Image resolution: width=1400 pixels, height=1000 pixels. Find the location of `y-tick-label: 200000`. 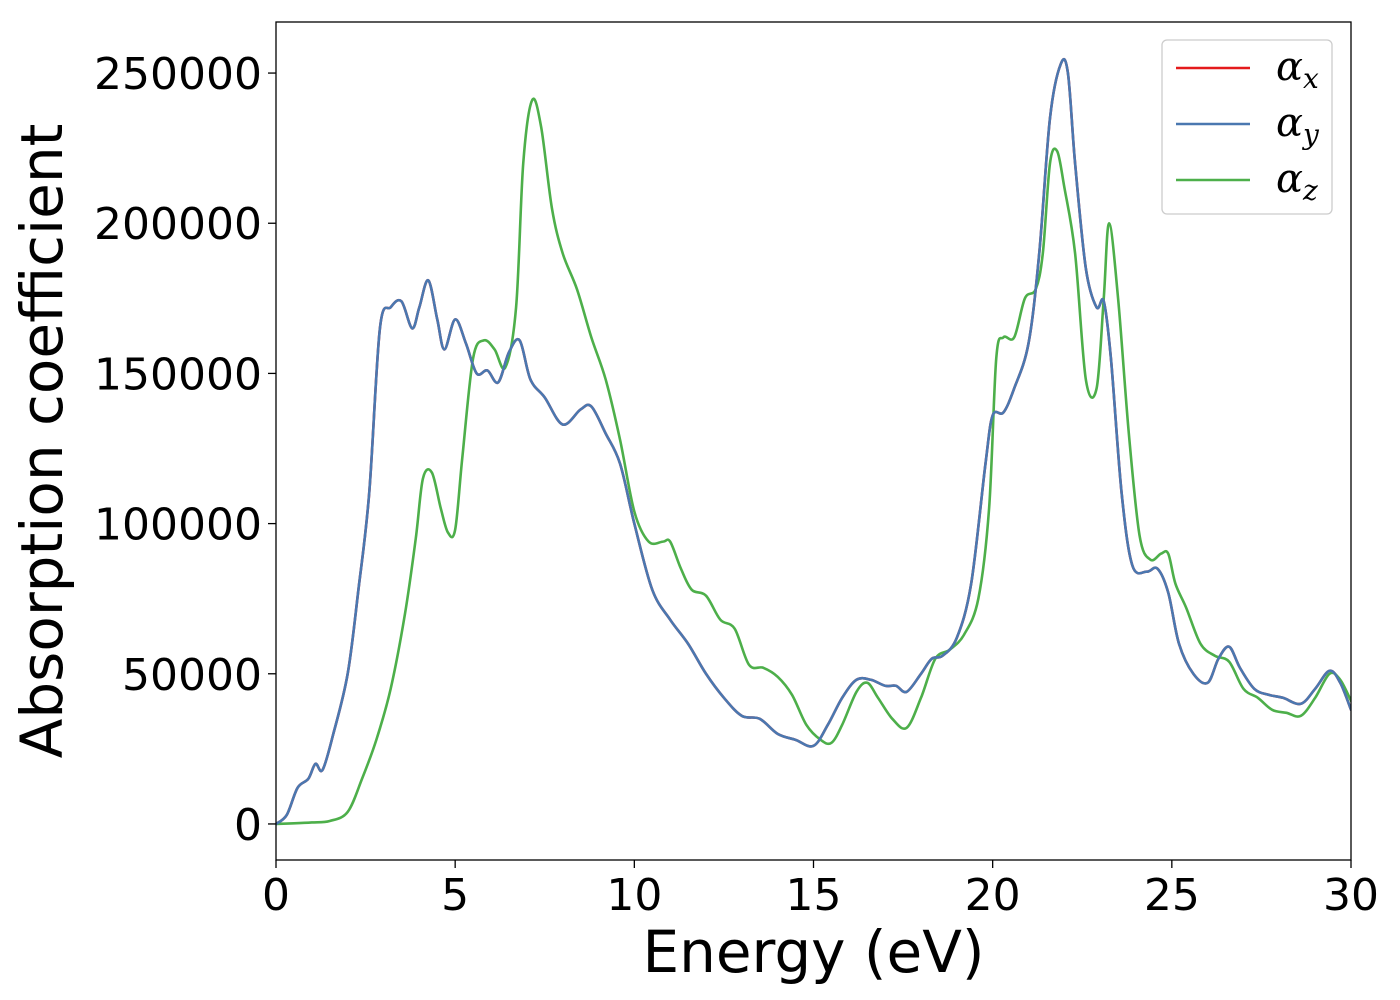

y-tick-label: 200000 is located at coordinates (178, 224).